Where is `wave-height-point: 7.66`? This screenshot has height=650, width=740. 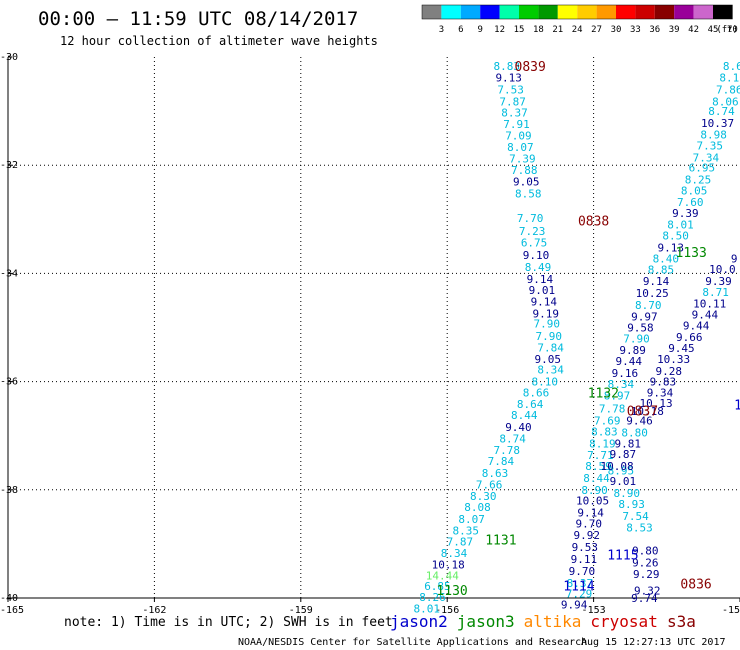
wave-height-point: 7.66 is located at coordinates (489, 484).